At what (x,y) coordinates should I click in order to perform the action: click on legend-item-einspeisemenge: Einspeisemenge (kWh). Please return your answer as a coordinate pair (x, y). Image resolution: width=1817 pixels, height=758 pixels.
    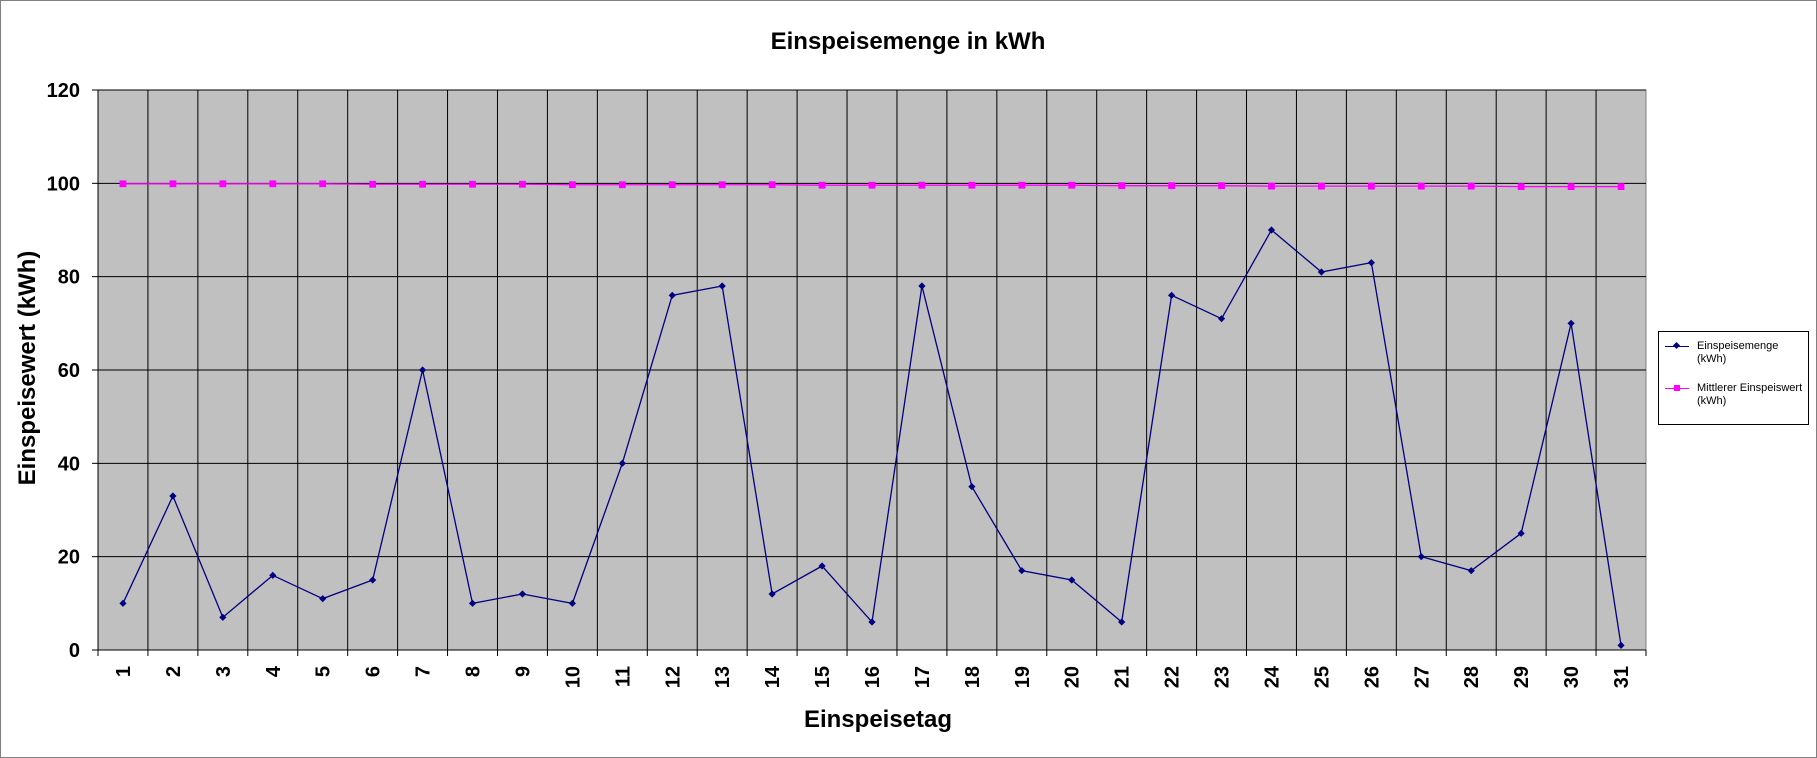
    Looking at the image, I should click on (1736, 355).